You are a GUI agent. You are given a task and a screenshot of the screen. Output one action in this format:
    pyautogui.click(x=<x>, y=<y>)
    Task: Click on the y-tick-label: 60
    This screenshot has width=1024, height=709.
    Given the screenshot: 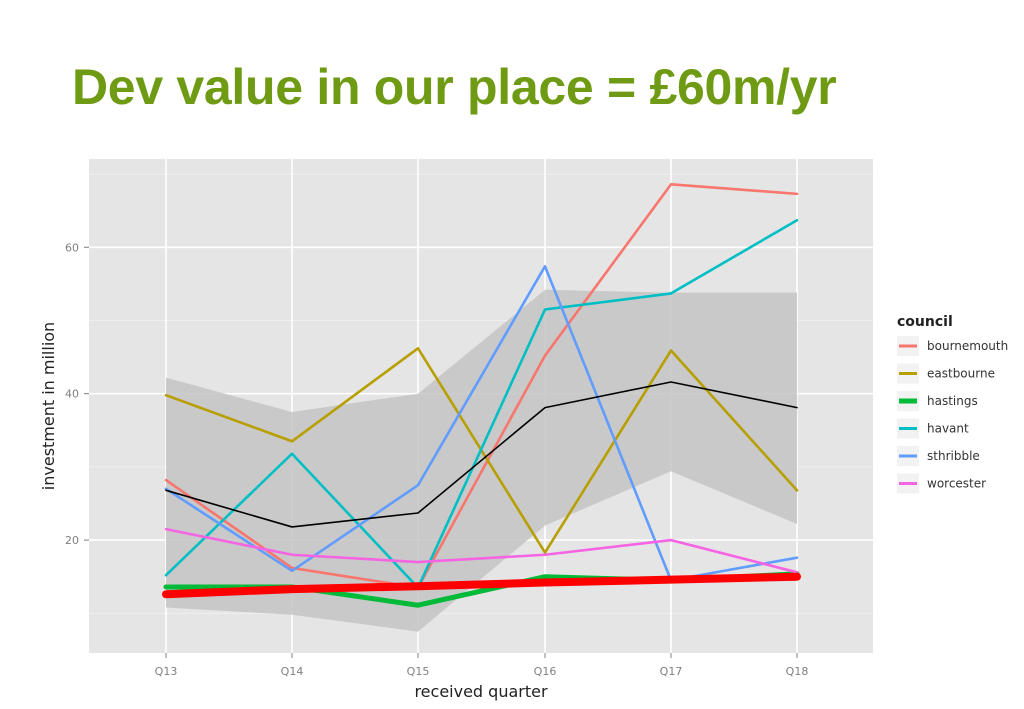 What is the action you would take?
    pyautogui.click(x=72, y=247)
    